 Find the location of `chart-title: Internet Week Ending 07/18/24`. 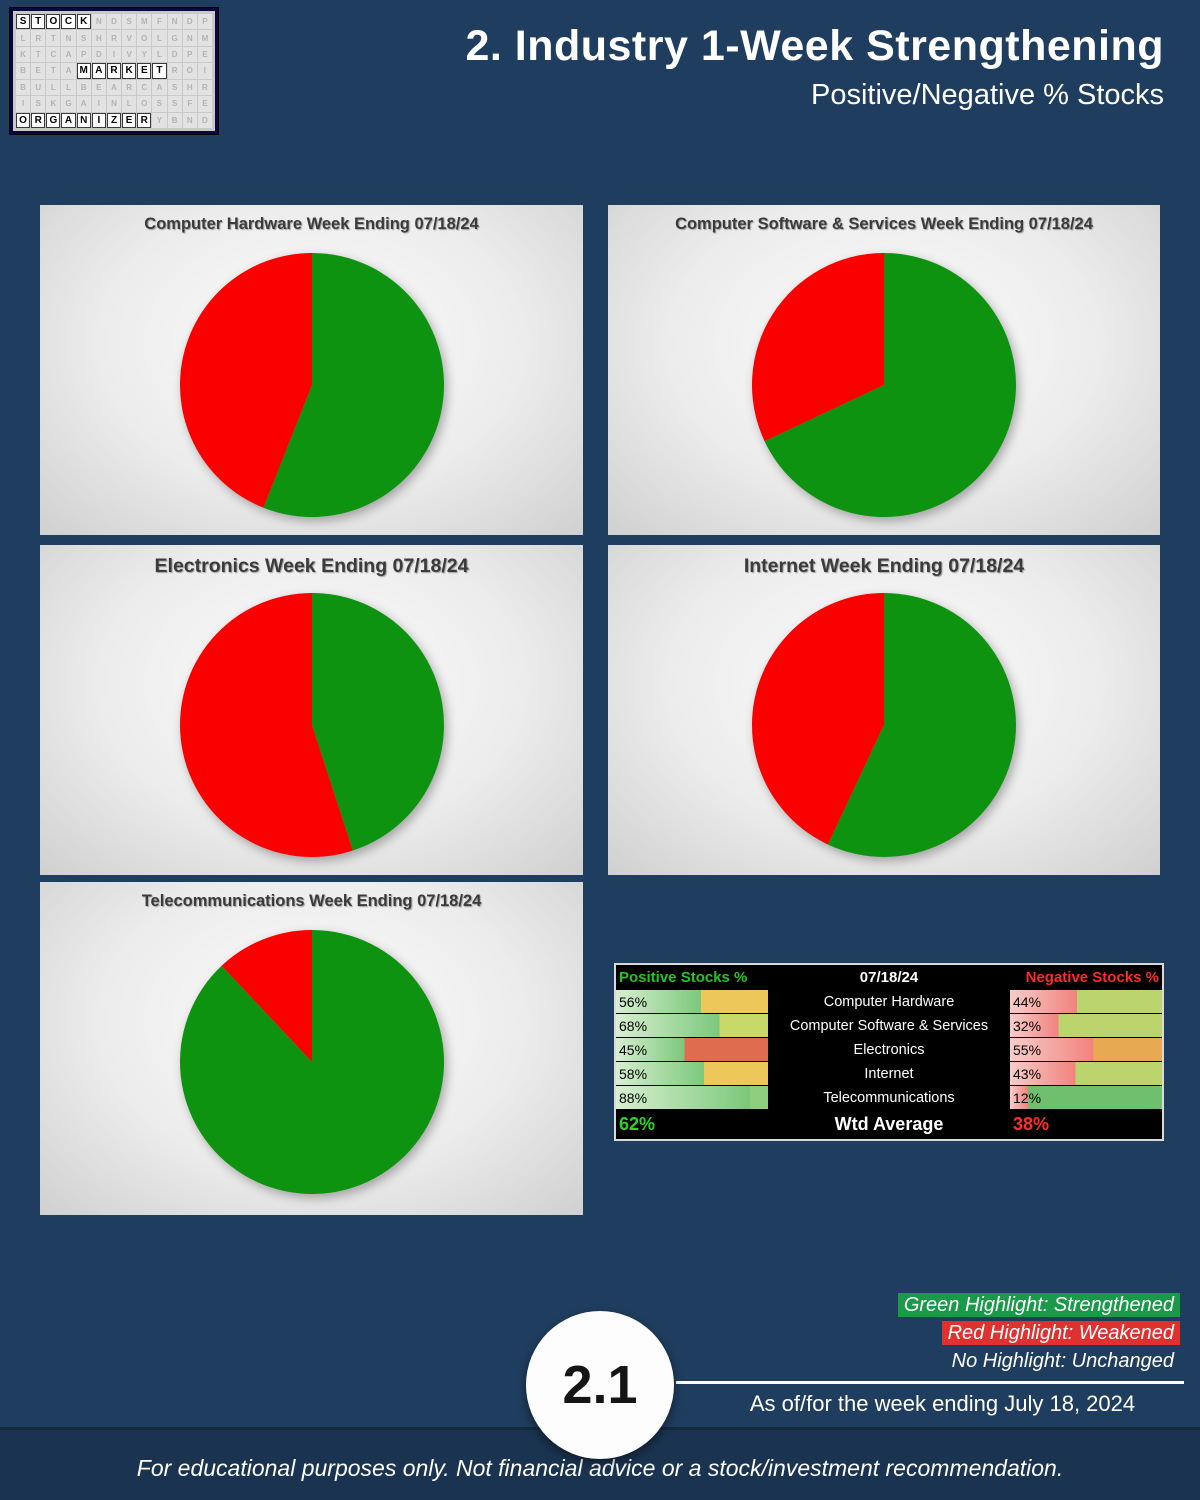

chart-title: Internet Week Ending 07/18/24 is located at coordinates (884, 566).